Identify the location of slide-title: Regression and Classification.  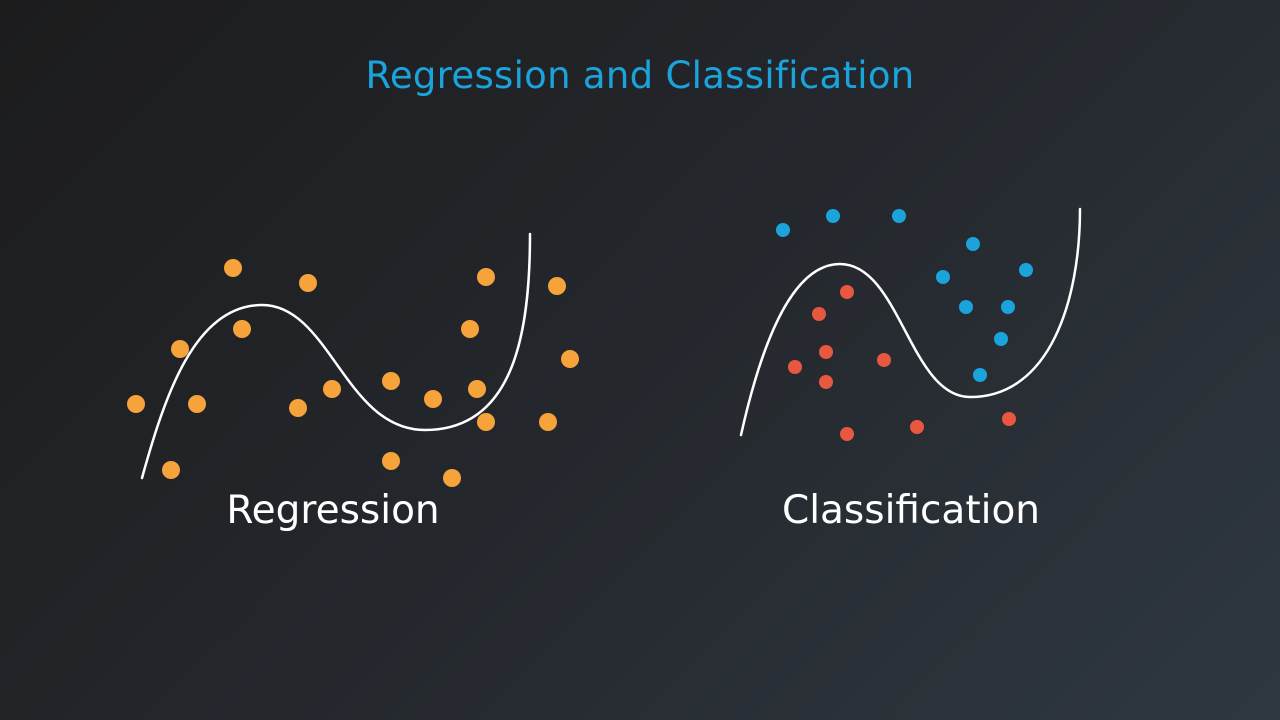
(640, 75).